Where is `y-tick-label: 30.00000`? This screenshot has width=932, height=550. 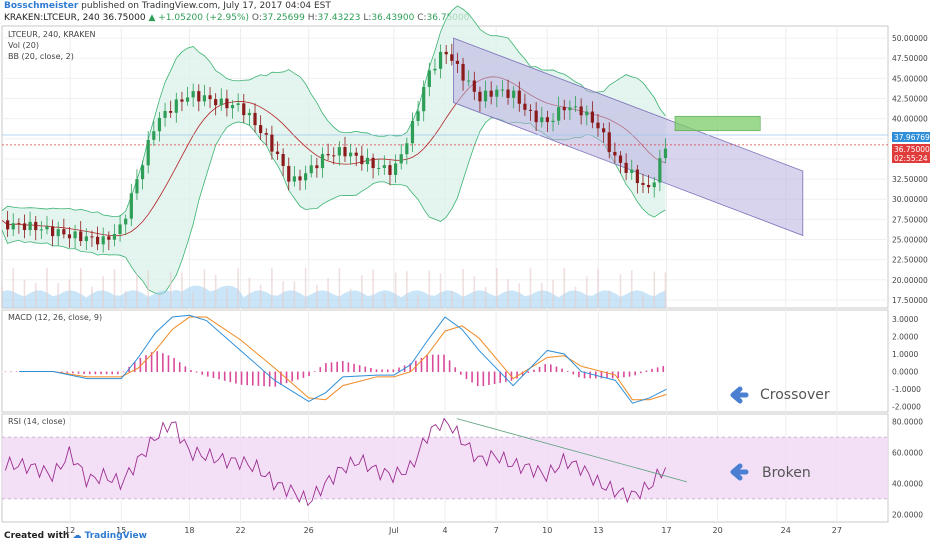
y-tick-label: 30.00000 is located at coordinates (910, 199).